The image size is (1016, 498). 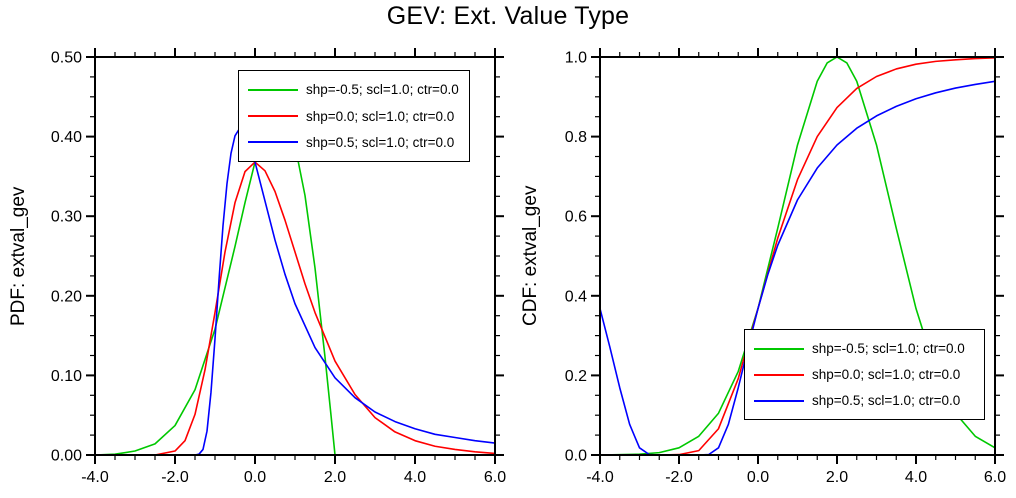 I want to click on y-tick-label: 0.10, so click(x=66, y=376).